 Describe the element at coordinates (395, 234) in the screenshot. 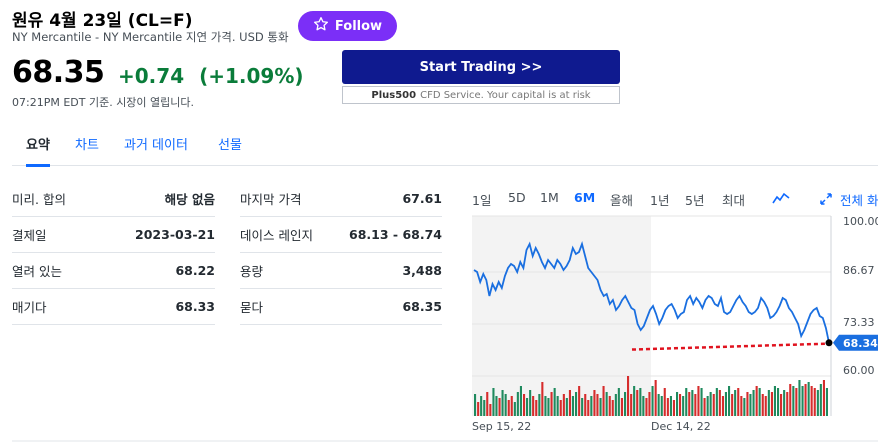

I see `stat-value: 68.13 - 68.74` at that location.